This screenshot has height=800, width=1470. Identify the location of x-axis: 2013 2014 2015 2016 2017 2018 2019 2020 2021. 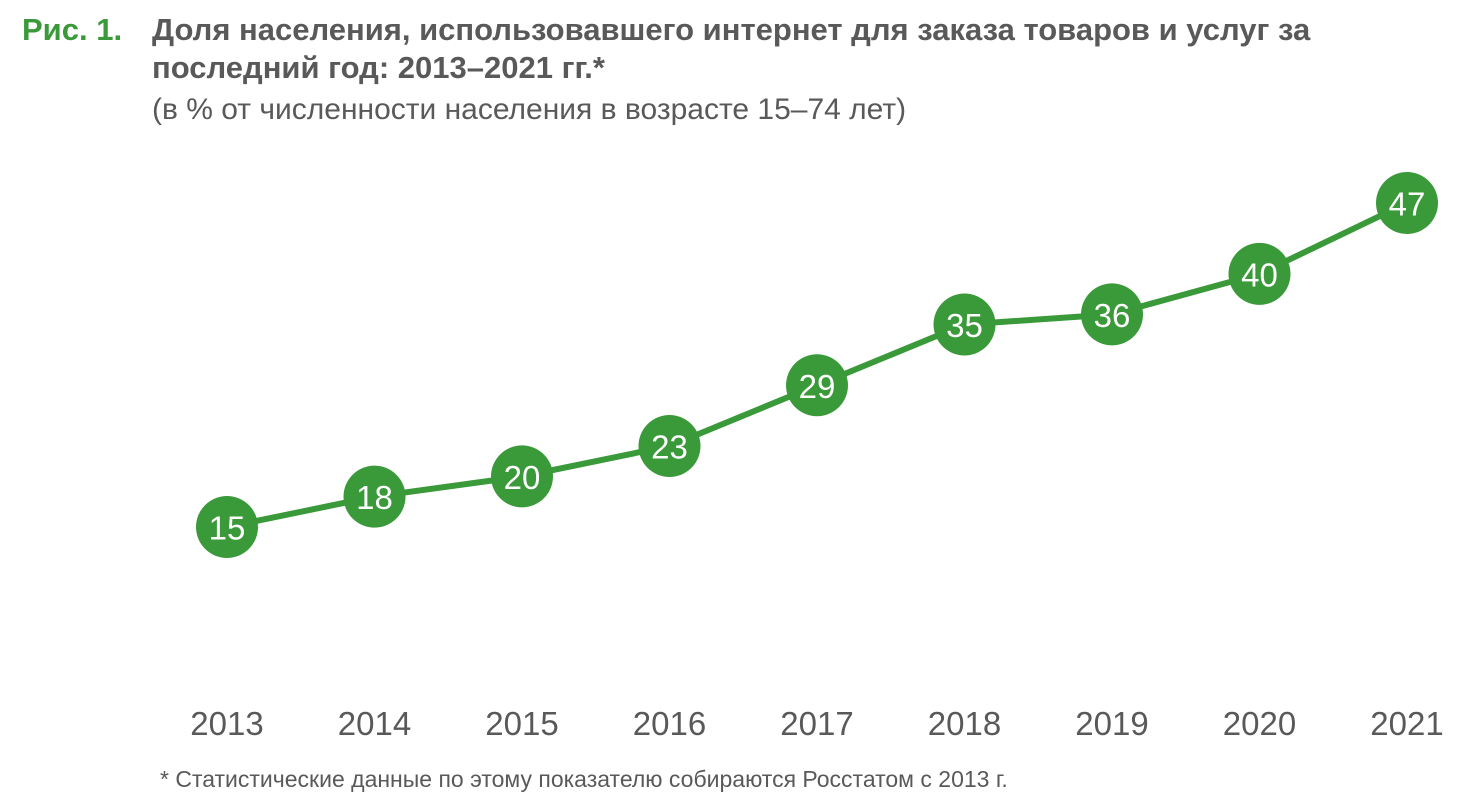
(816, 723).